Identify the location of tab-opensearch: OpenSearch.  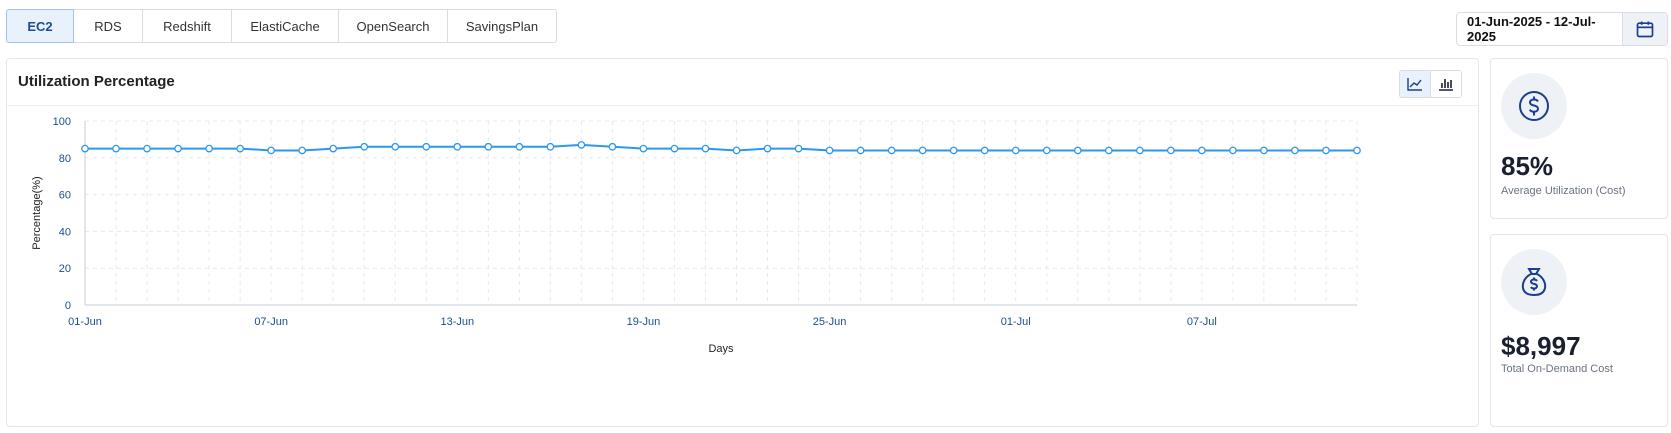
(393, 26).